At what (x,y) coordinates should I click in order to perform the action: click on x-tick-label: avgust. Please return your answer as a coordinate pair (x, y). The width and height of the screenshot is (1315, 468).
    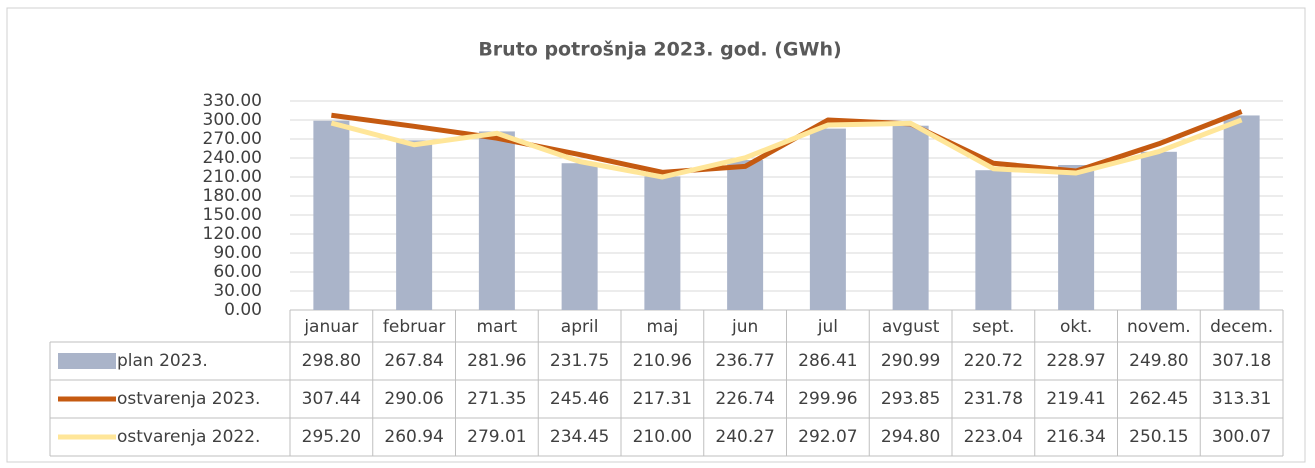
    Looking at the image, I should click on (911, 327).